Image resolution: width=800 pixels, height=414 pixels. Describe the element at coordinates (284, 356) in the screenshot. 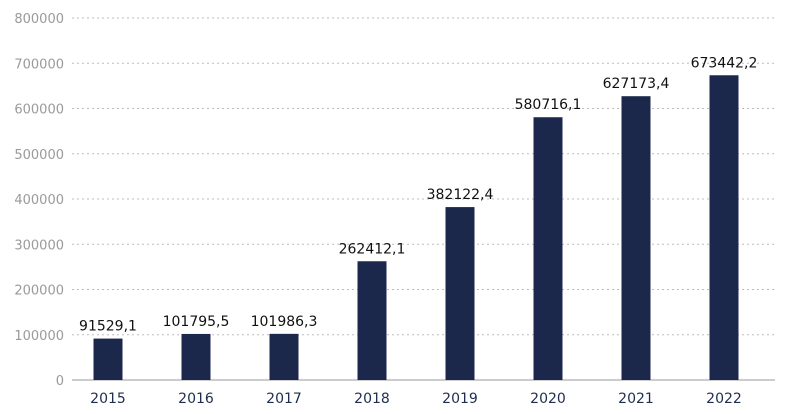

I see `bar-2017` at that location.